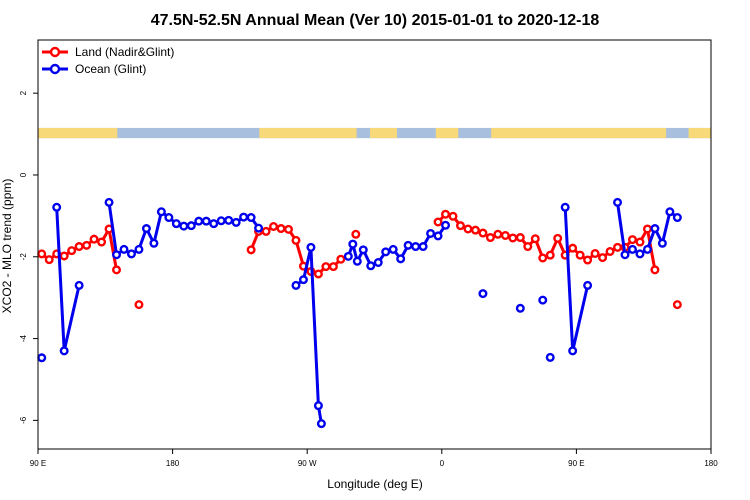 This screenshot has width=750, height=500. Describe the element at coordinates (7, 246) in the screenshot. I see `y-axis-label: XCO2 - MLO trend (ppm)` at that location.